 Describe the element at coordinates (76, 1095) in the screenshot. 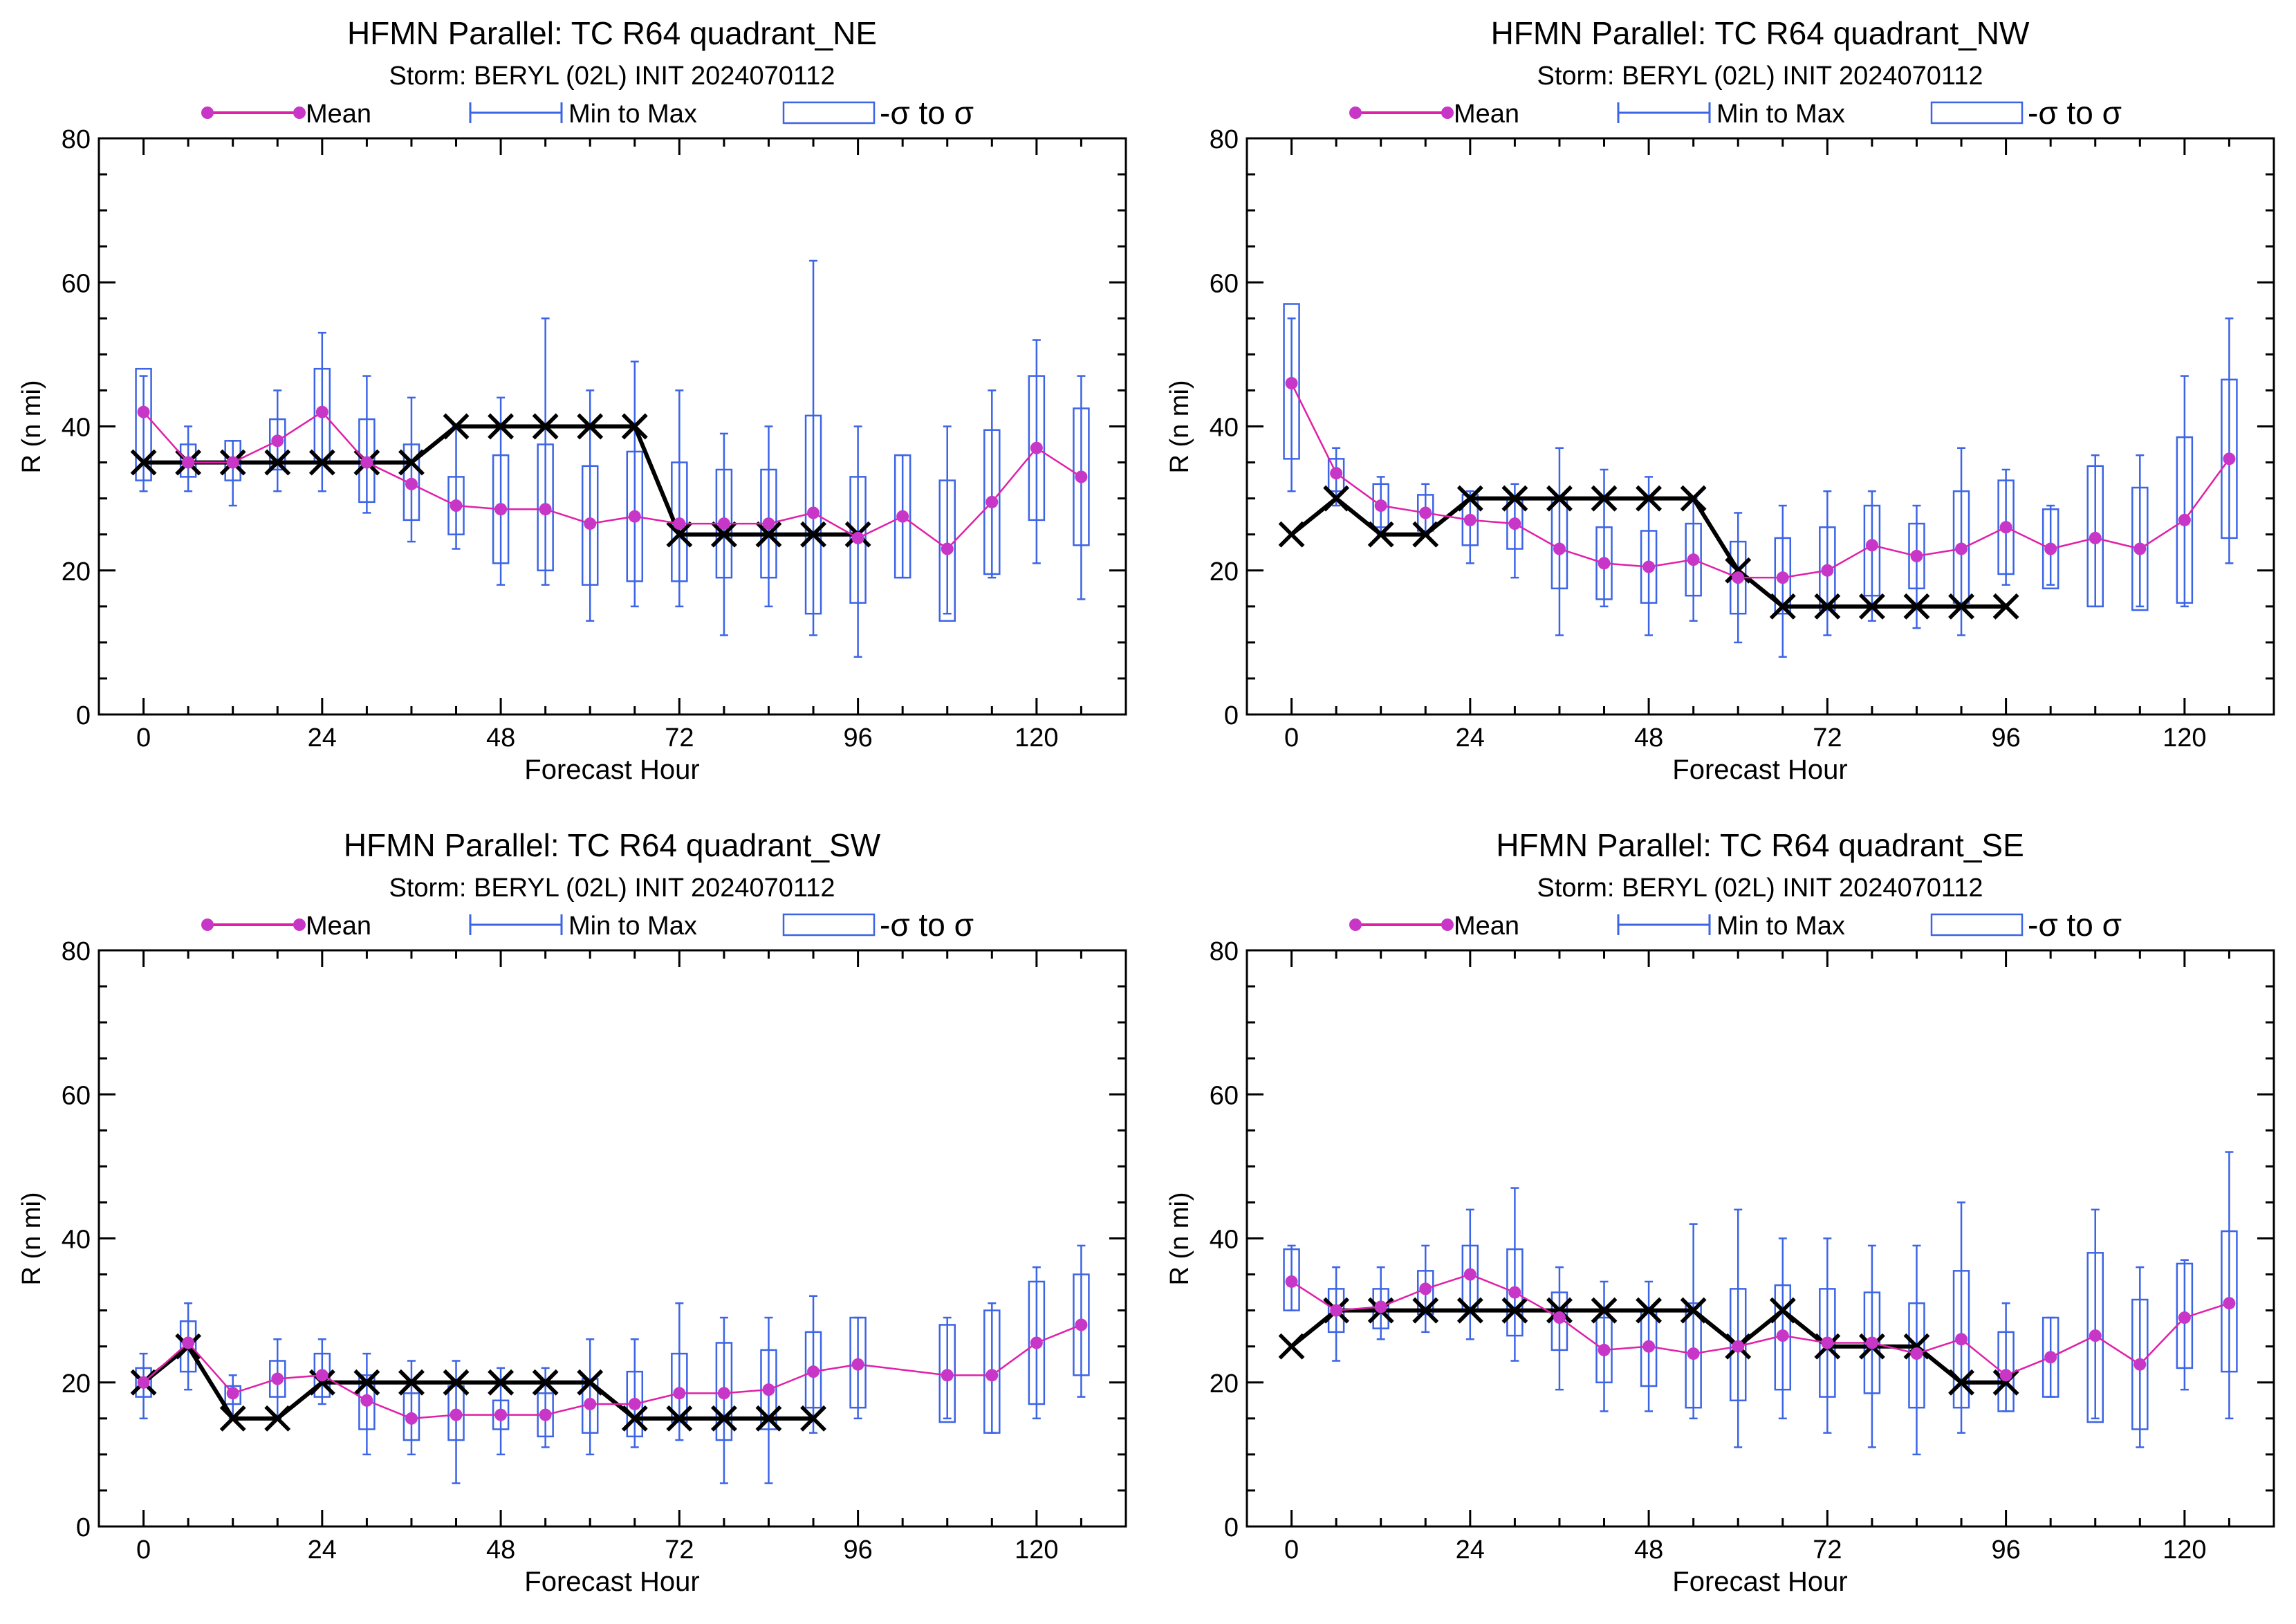

I see `y-tick-label: 60` at that location.